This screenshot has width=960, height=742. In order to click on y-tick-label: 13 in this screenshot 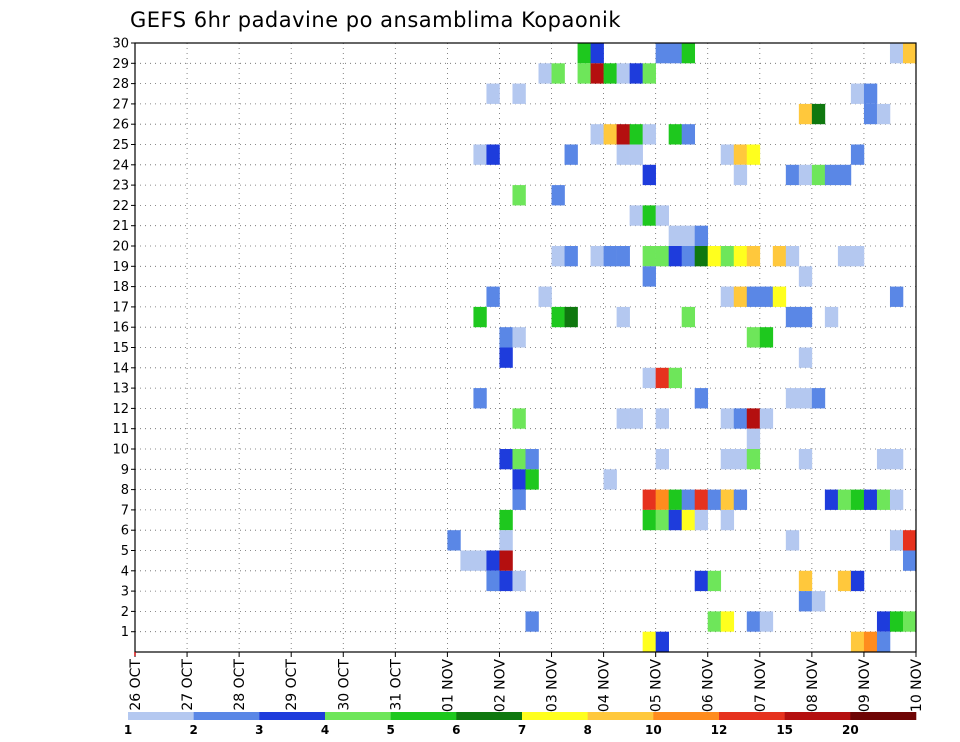, I will do `click(120, 389)`.